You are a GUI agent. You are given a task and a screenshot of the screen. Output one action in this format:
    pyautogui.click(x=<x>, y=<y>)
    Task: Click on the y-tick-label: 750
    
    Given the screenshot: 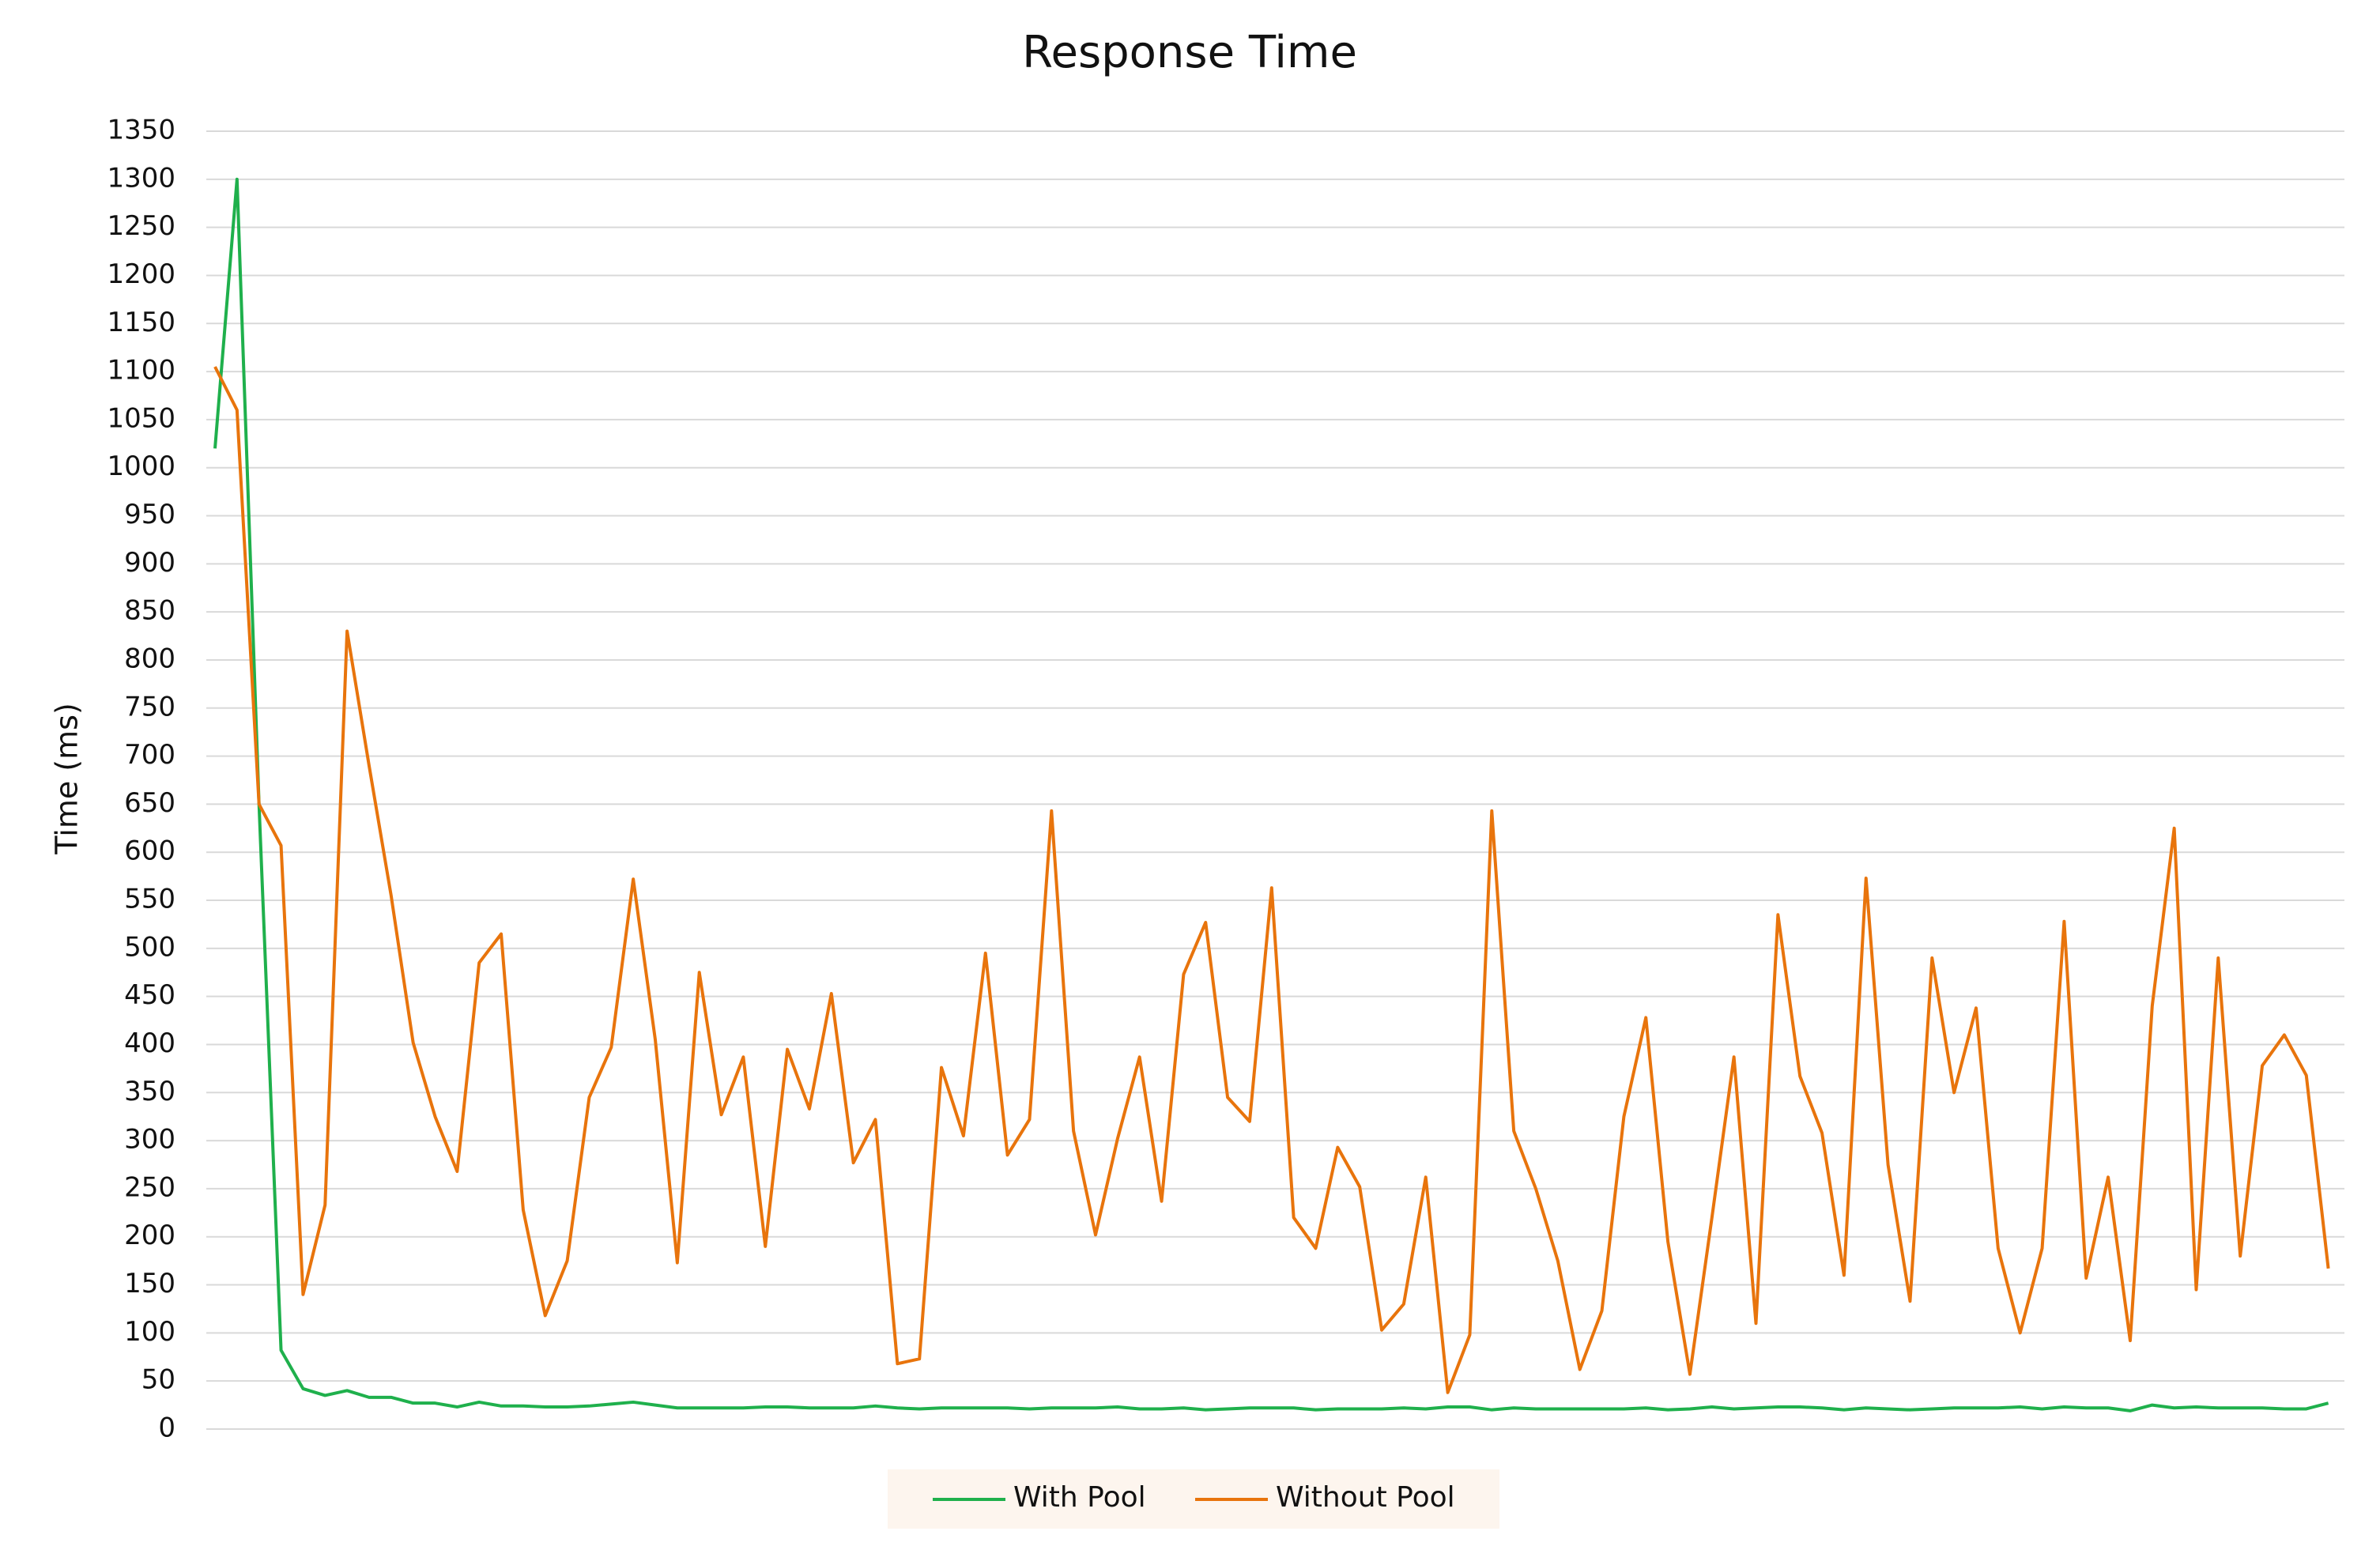 What is the action you would take?
    pyautogui.click(x=149, y=706)
    